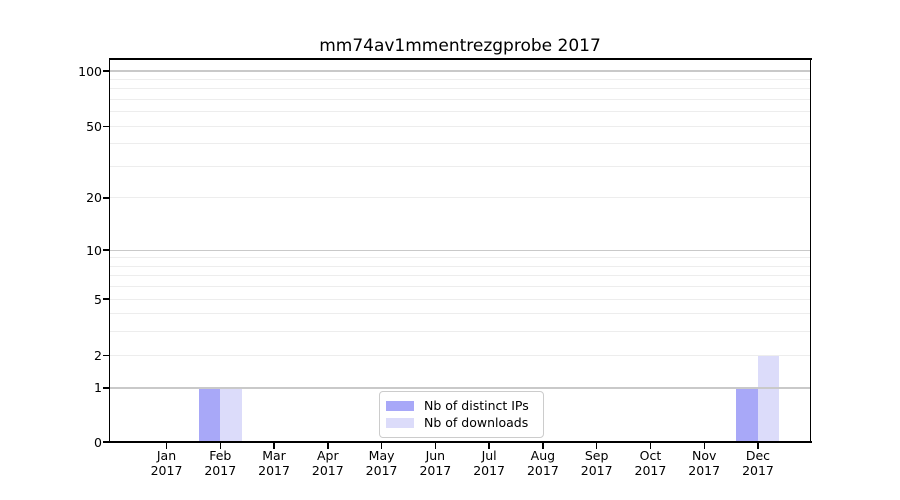  I want to click on x-tick-label: Aug 2017, so click(542, 462).